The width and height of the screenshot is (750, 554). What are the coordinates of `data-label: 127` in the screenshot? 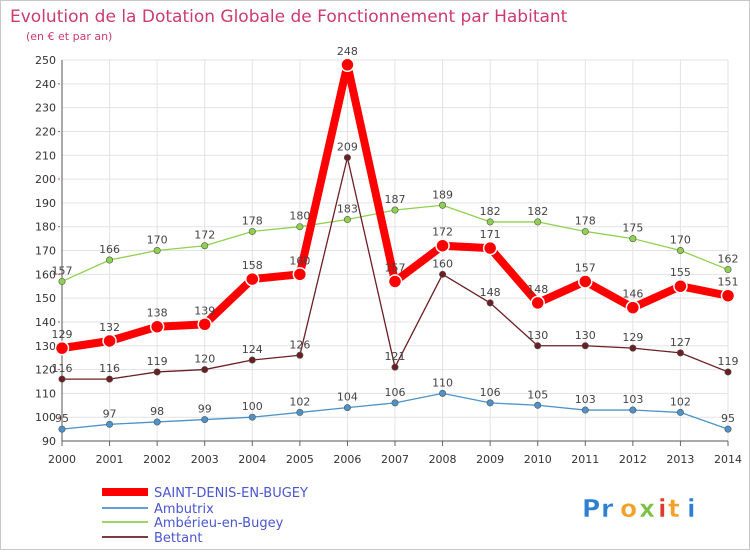 It's located at (680, 342).